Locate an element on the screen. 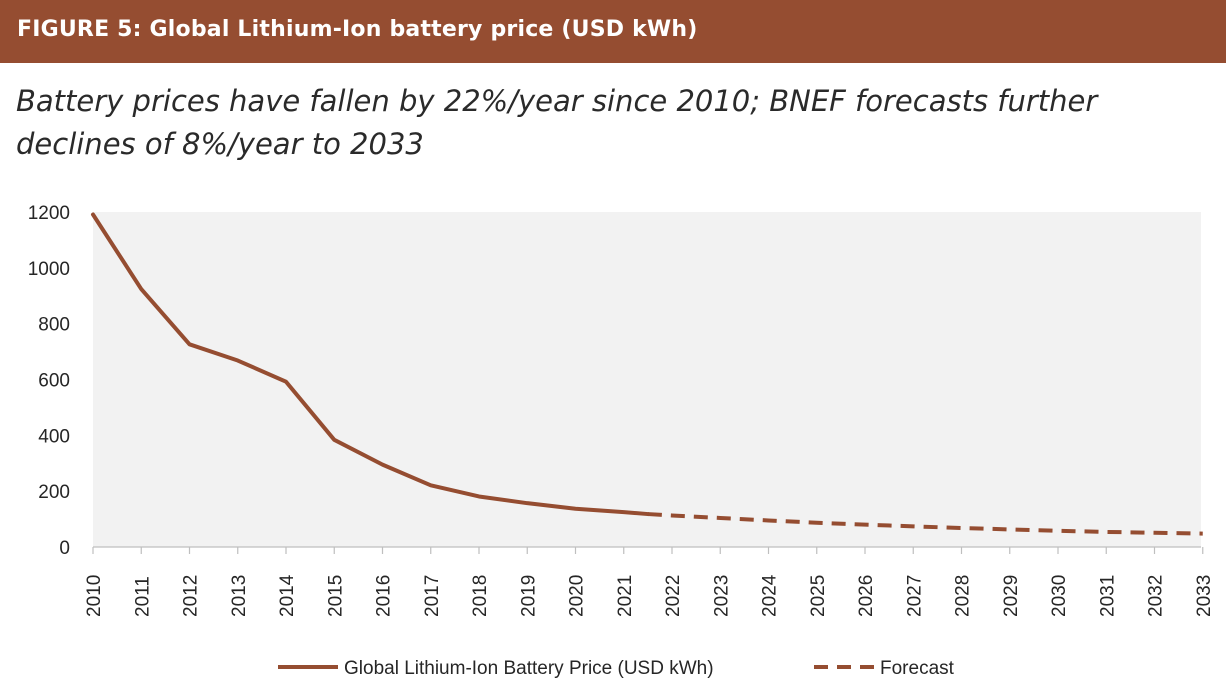 The width and height of the screenshot is (1226, 690). y-tick-label: 0 is located at coordinates (64, 548).